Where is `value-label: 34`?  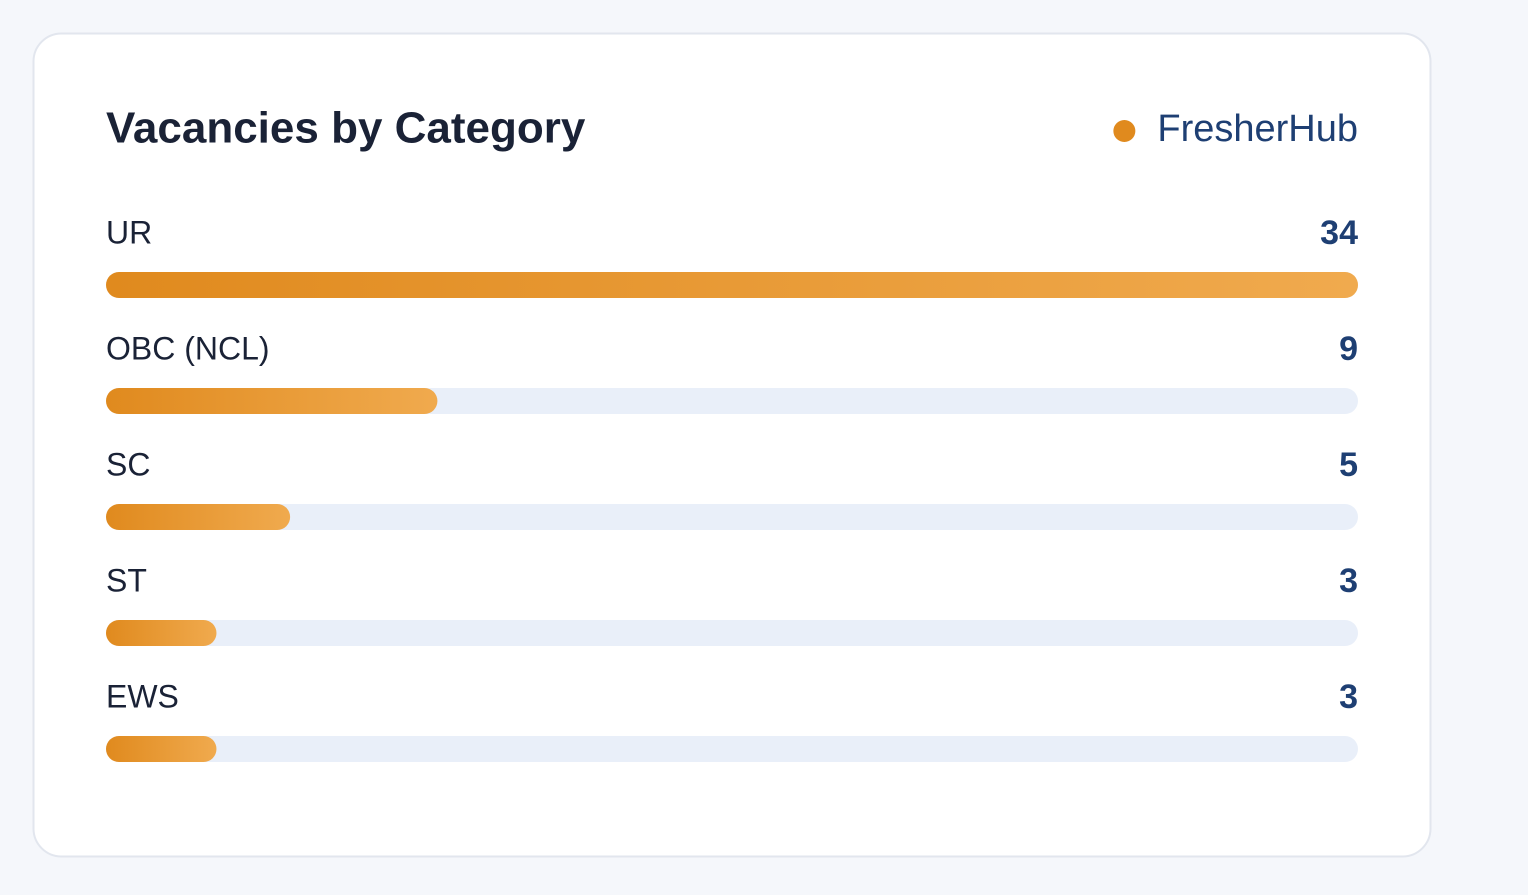
value-label: 34 is located at coordinates (1339, 233).